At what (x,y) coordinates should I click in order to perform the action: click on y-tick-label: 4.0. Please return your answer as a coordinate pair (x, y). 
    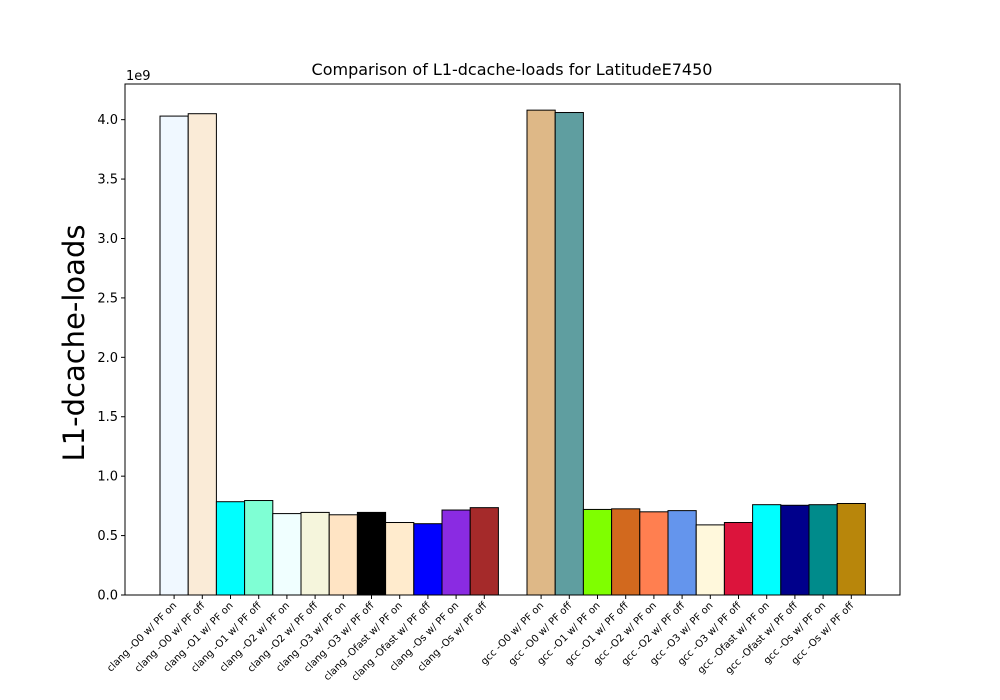
    Looking at the image, I should click on (107, 120).